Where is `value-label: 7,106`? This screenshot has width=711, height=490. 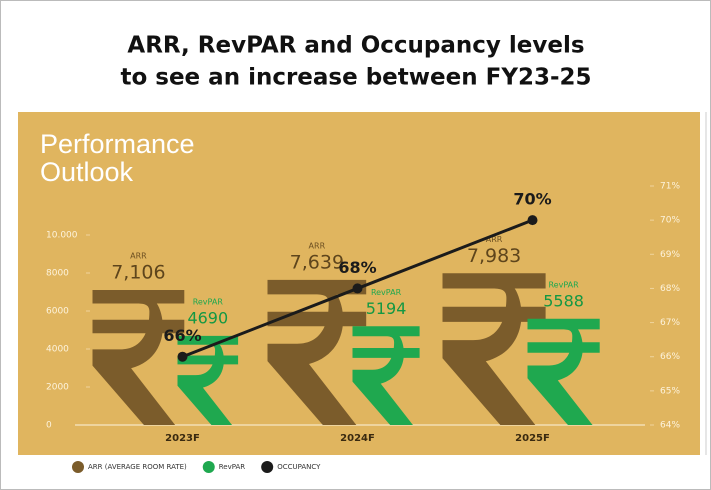
value-label: 7,106 is located at coordinates (138, 272).